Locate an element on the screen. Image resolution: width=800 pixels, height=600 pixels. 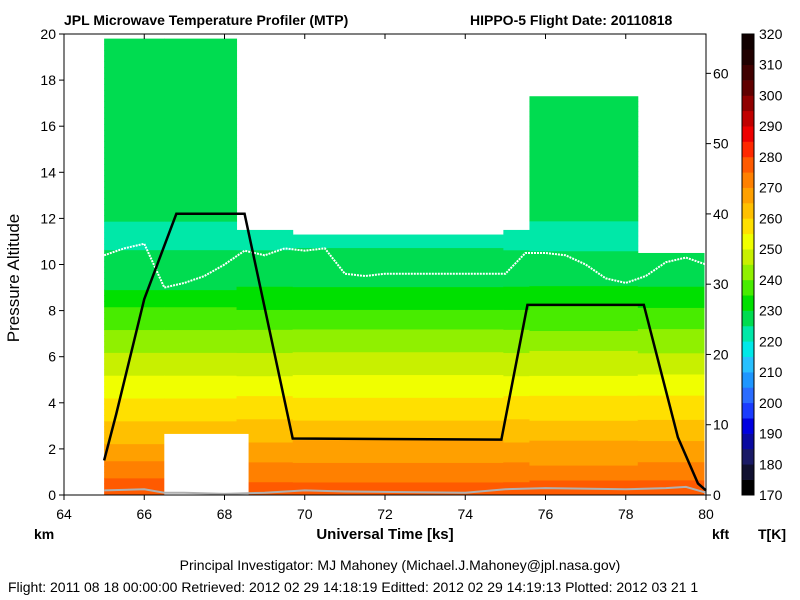
colorbar-tick-label: 290 is located at coordinates (771, 126).